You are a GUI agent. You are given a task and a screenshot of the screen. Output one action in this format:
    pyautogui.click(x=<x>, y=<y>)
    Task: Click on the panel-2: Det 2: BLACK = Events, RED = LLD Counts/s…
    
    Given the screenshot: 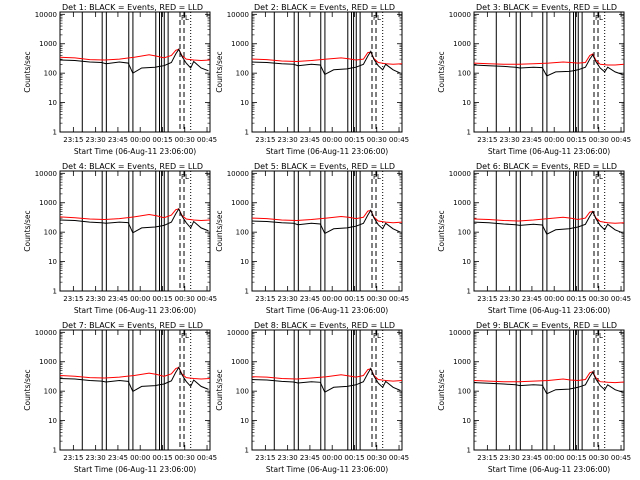 What is the action you would take?
    pyautogui.click(x=312, y=79)
    